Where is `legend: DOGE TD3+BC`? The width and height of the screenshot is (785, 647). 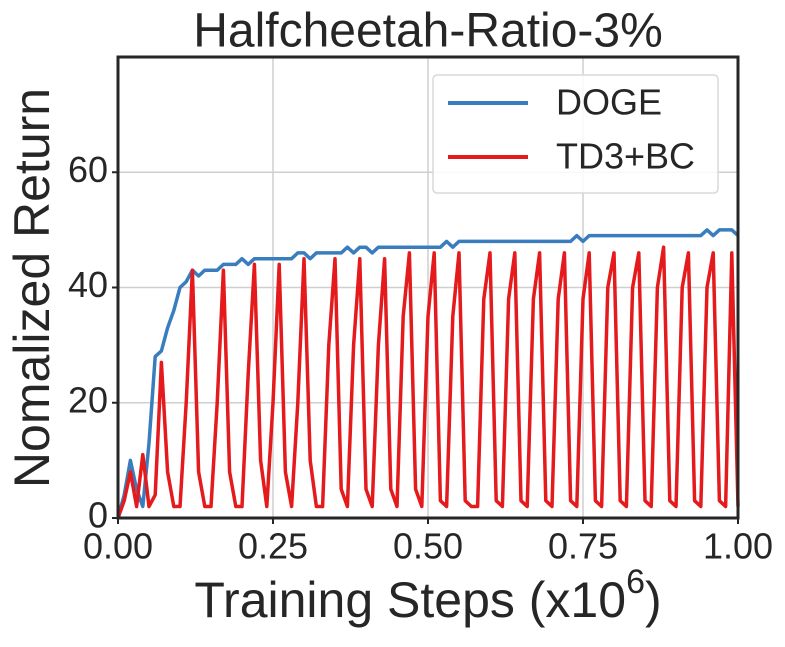
legend: DOGE TD3+BC is located at coordinates (575, 134).